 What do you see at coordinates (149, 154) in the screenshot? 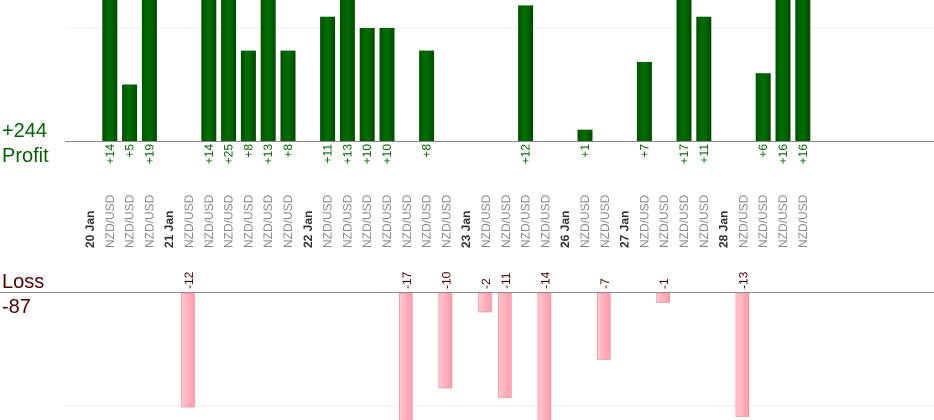
I see `profit-value-label: +19` at bounding box center [149, 154].